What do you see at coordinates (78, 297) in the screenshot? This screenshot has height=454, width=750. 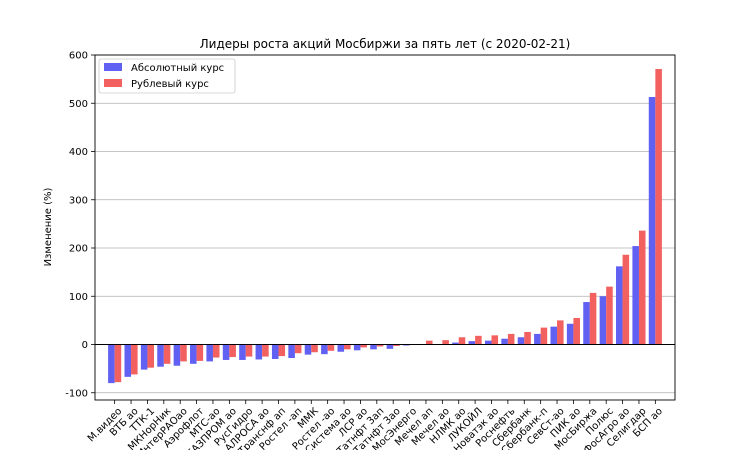 I see `y-tick-label: 100` at bounding box center [78, 297].